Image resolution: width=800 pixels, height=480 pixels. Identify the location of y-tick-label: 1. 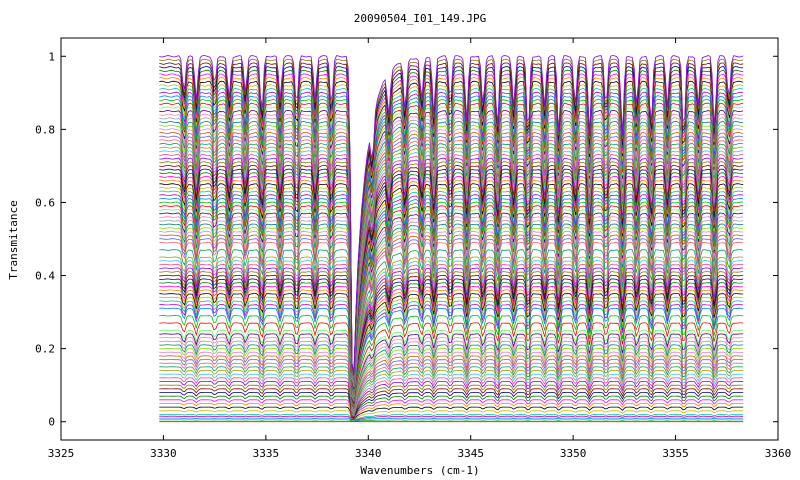
(51, 56).